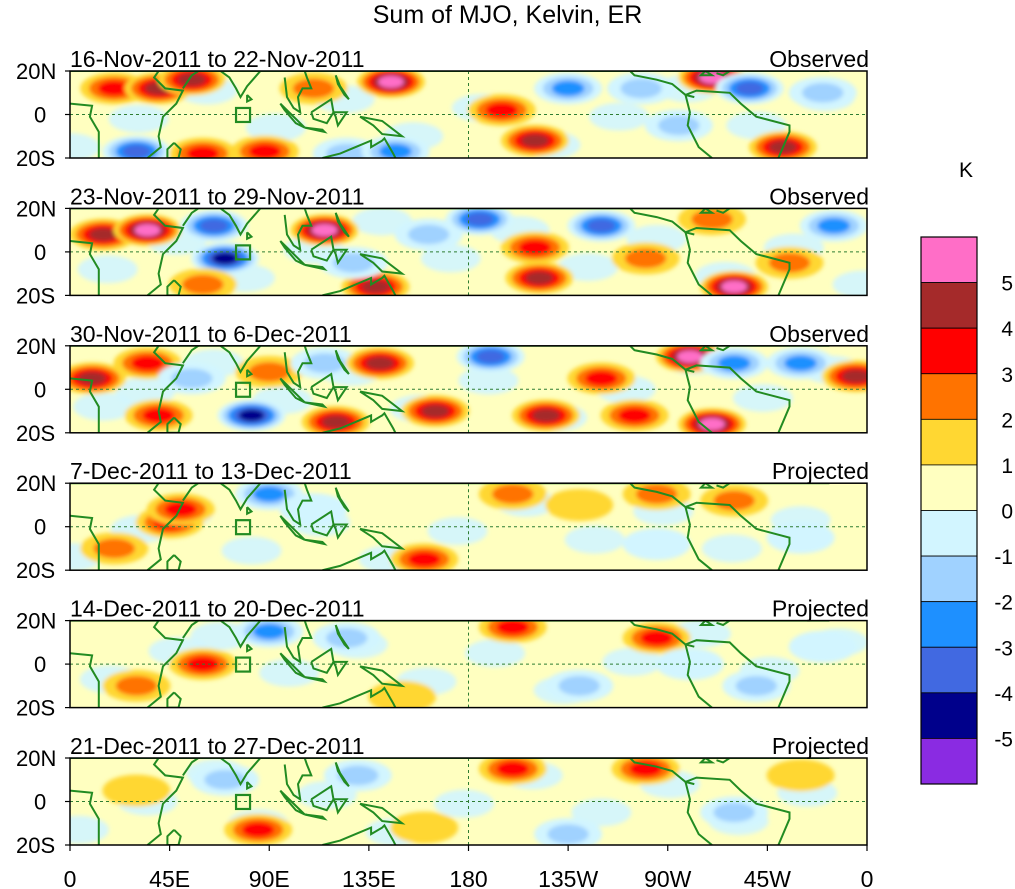  I want to click on colorbar: 5 4 3 2 1 0 -1 -2 -3 -4 -5 K, so click(966, 472).